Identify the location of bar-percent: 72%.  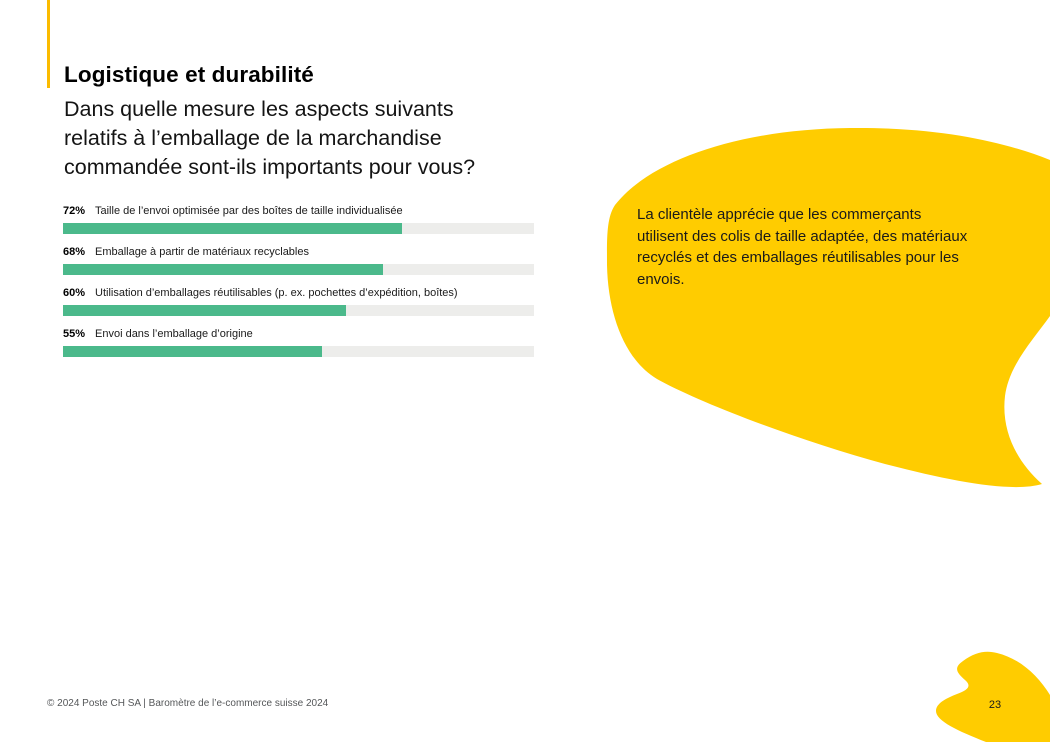
(74, 211).